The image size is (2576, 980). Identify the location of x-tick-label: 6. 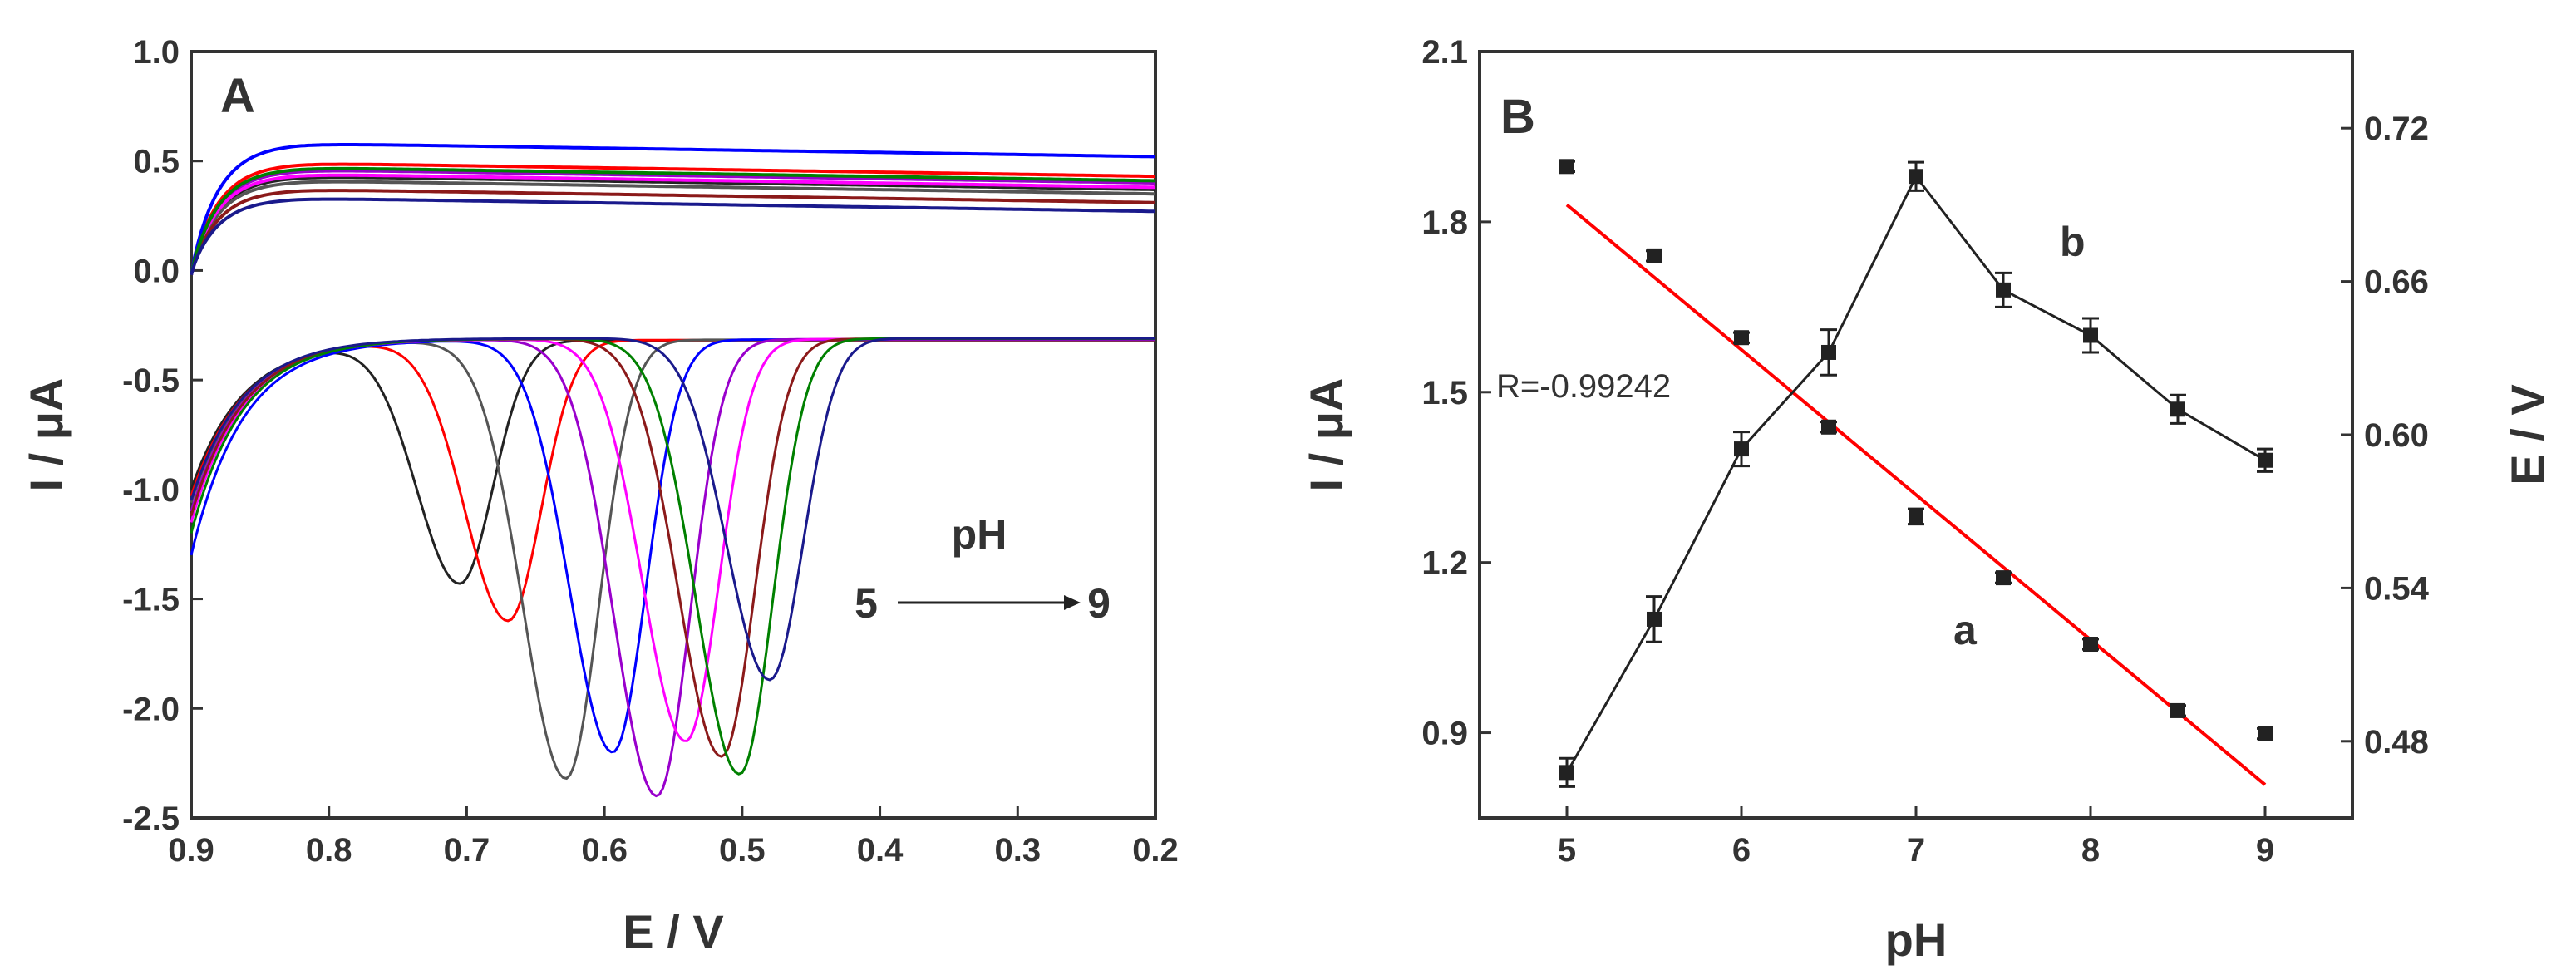
(1741, 851).